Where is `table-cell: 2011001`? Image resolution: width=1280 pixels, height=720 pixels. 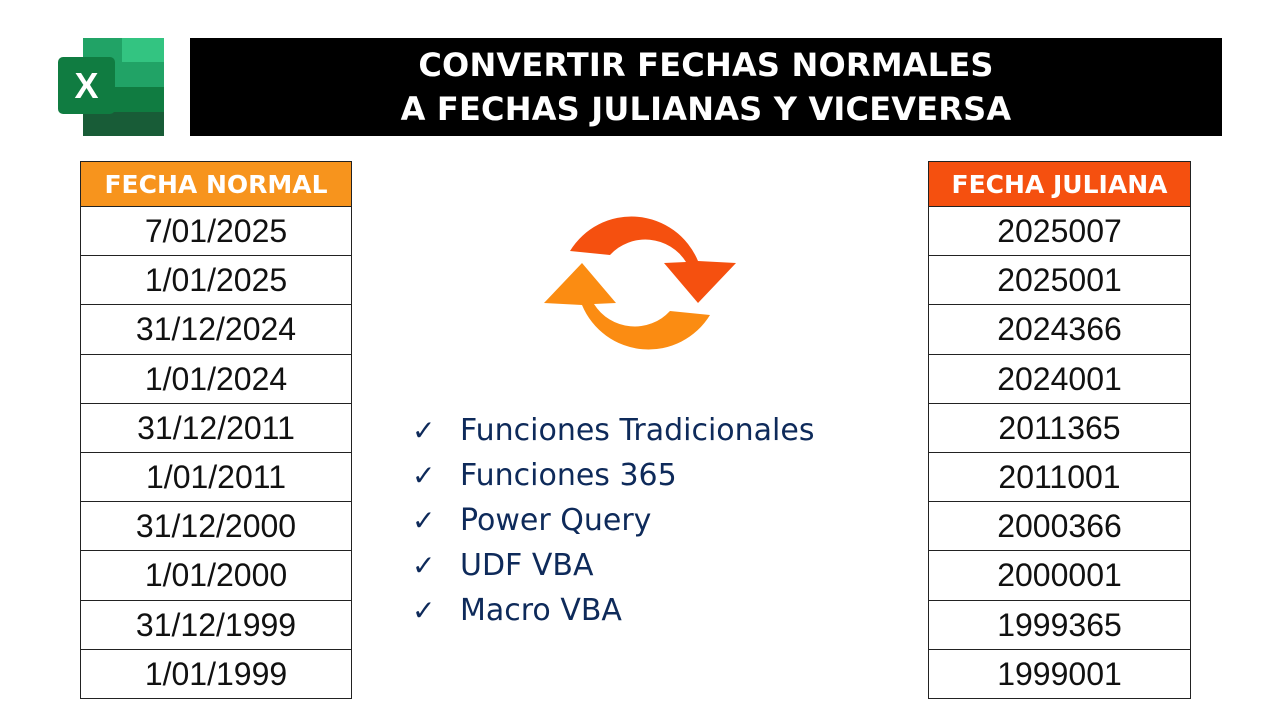
table-cell: 2011001 is located at coordinates (1059, 477).